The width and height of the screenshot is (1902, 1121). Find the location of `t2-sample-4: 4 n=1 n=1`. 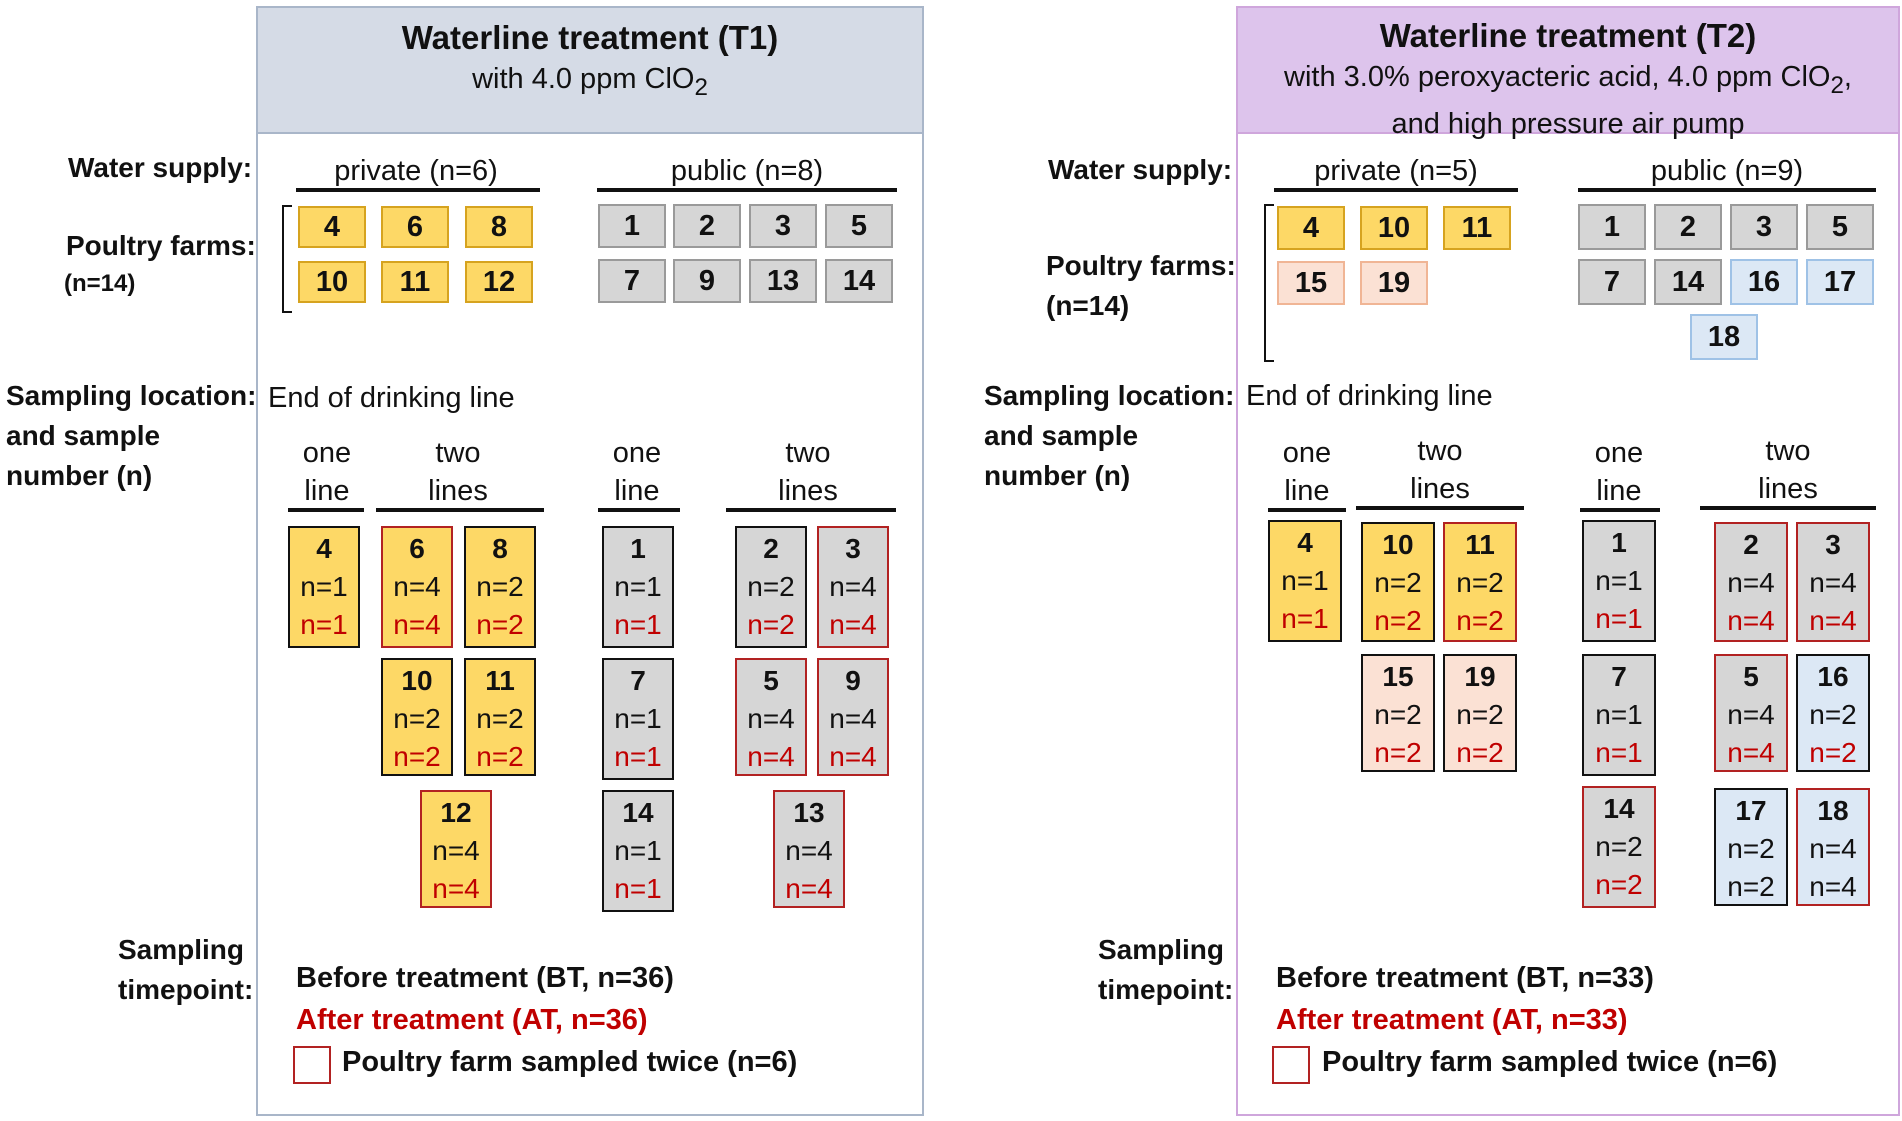

t2-sample-4: 4 n=1 n=1 is located at coordinates (1305, 581).